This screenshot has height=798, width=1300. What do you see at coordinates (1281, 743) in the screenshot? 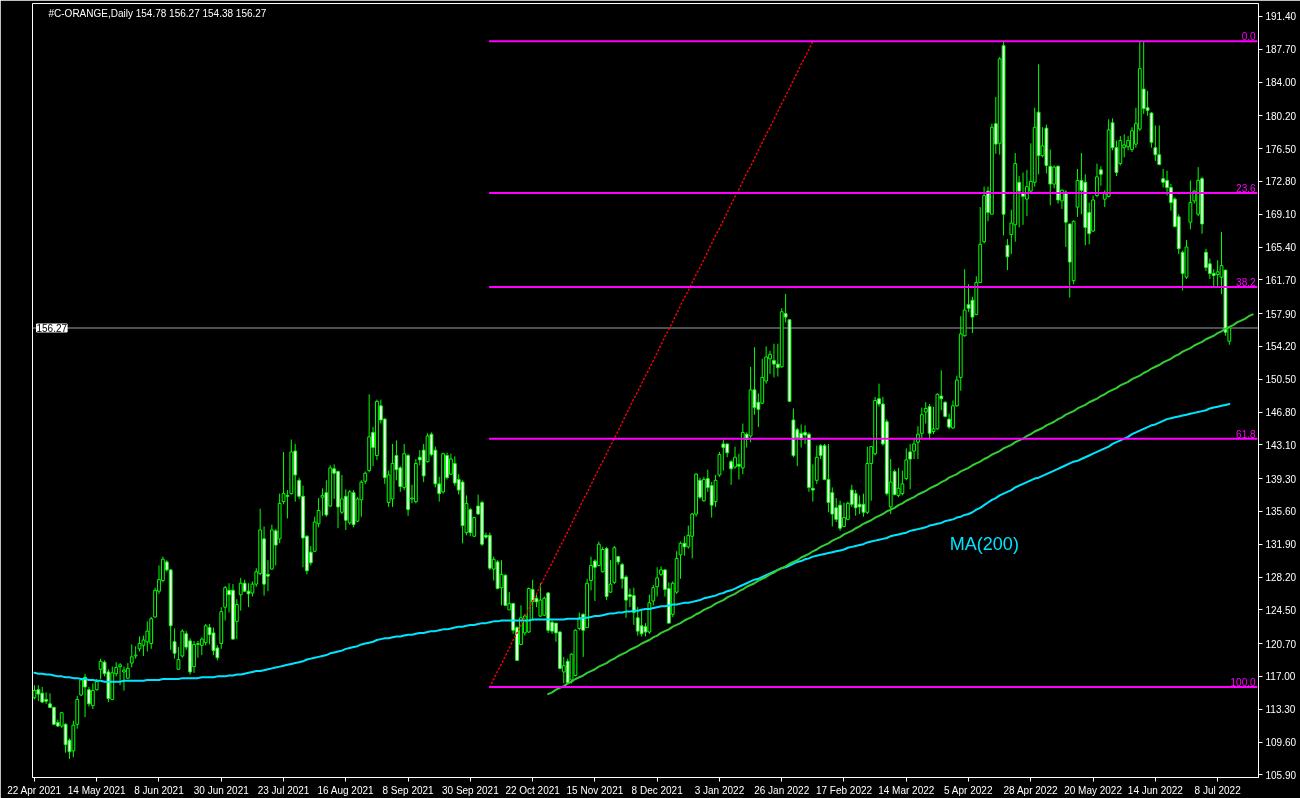
I see `y-tick-label: 109.60` at bounding box center [1281, 743].